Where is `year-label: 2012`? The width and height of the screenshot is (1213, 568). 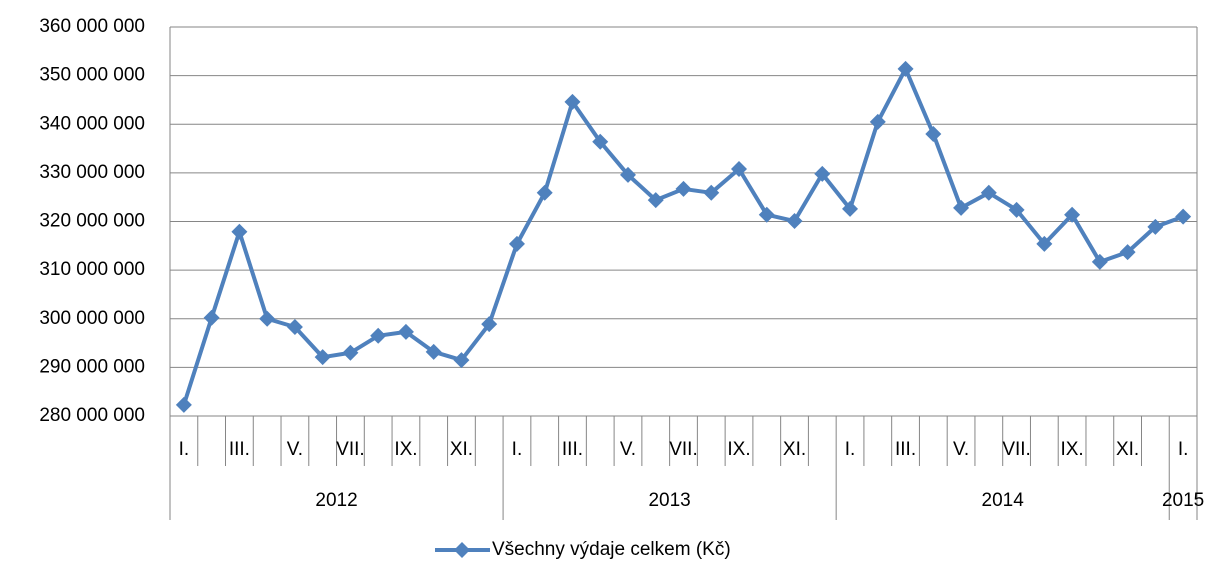 year-label: 2012 is located at coordinates (336, 500).